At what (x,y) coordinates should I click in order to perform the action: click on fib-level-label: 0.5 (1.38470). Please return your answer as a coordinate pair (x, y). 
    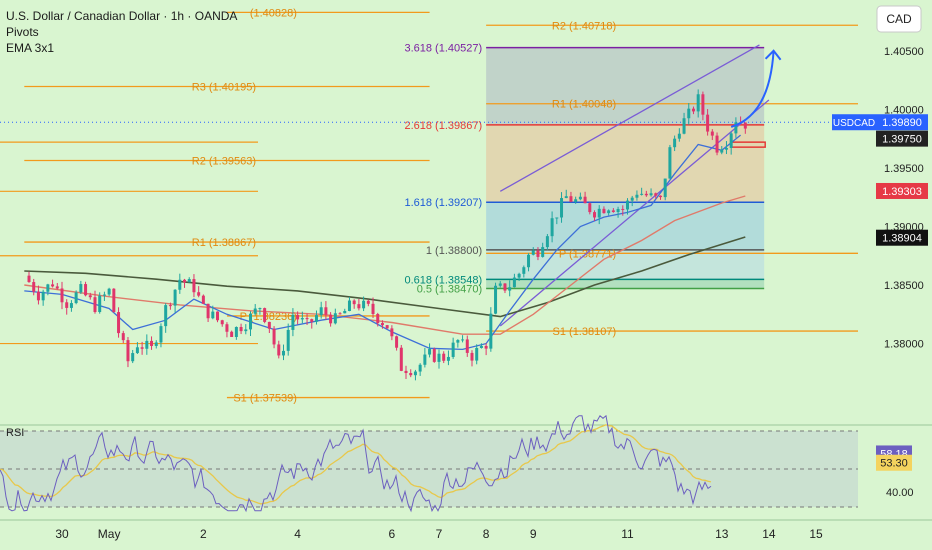
    Looking at the image, I should click on (449, 290).